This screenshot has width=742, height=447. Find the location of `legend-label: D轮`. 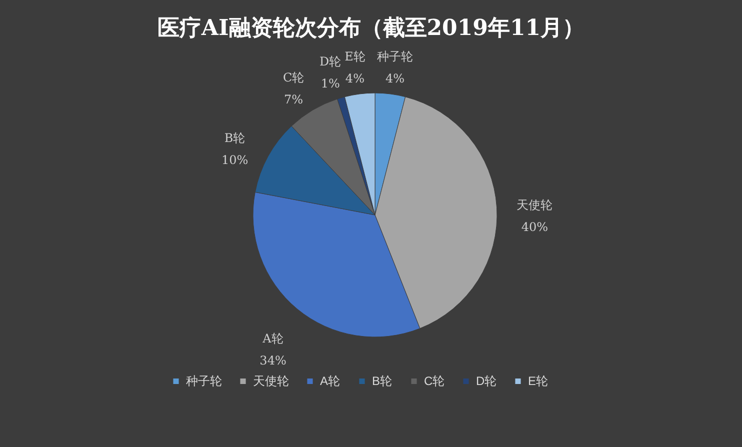

legend-label: D轮 is located at coordinates (486, 381).